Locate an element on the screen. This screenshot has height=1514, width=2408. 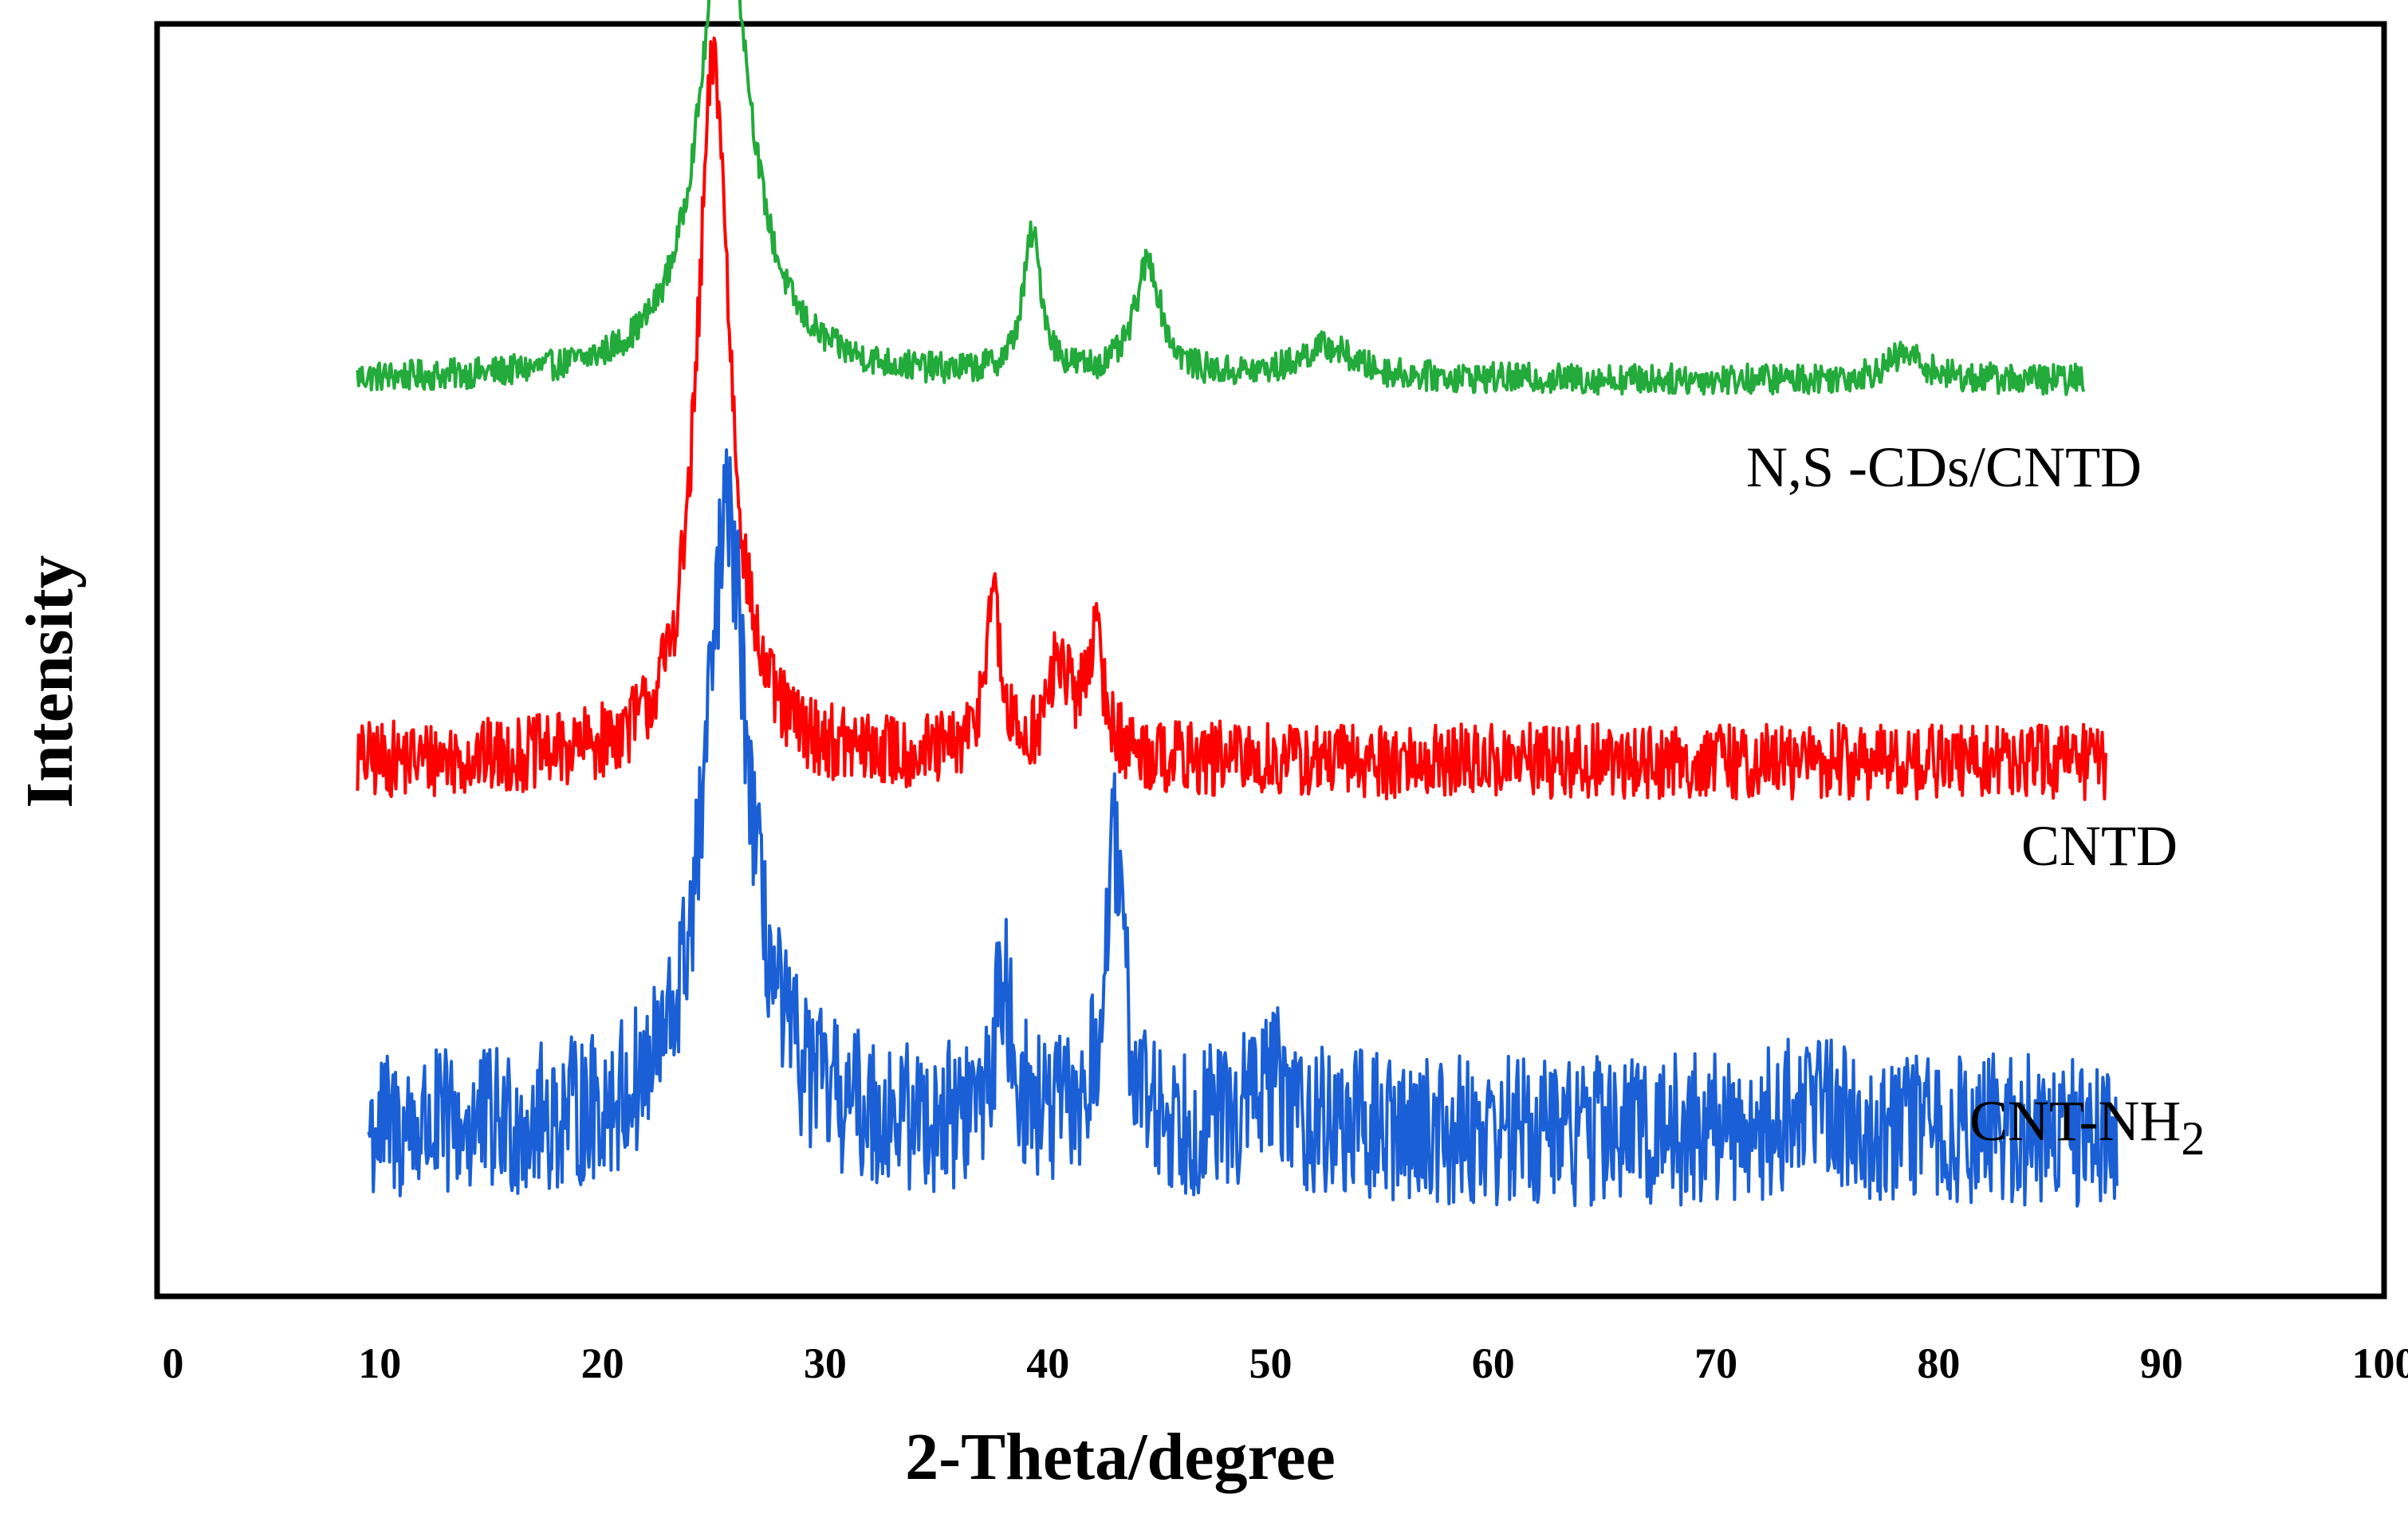
x-tick-labels: 0 10 20 30 40 50 60 70 80 90 100 is located at coordinates (1285, 1363).